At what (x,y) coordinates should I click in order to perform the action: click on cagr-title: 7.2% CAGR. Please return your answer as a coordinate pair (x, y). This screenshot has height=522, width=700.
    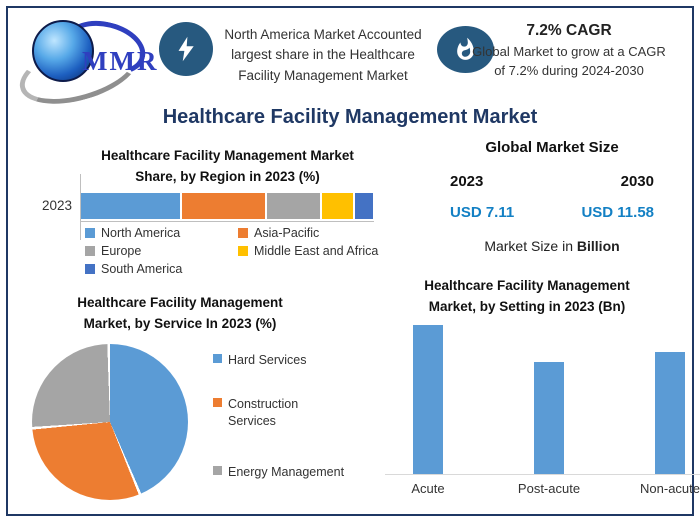
    Looking at the image, I should click on (569, 30).